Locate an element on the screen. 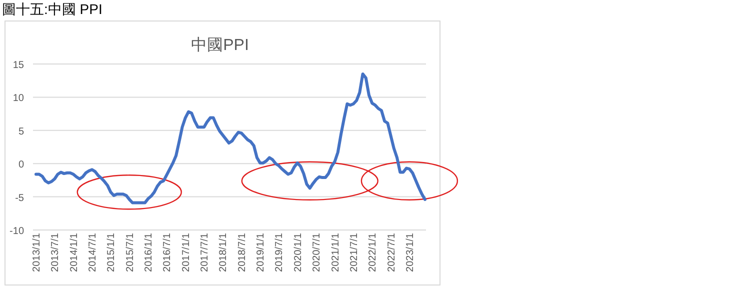  y-tick-label: -10 is located at coordinates (17, 231).